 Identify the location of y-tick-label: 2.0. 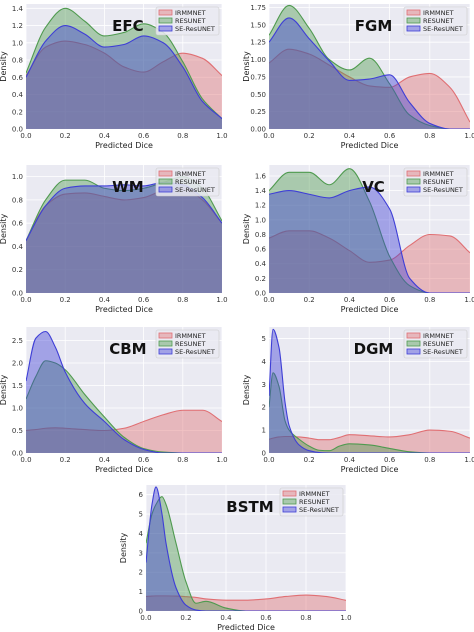
(17, 364).